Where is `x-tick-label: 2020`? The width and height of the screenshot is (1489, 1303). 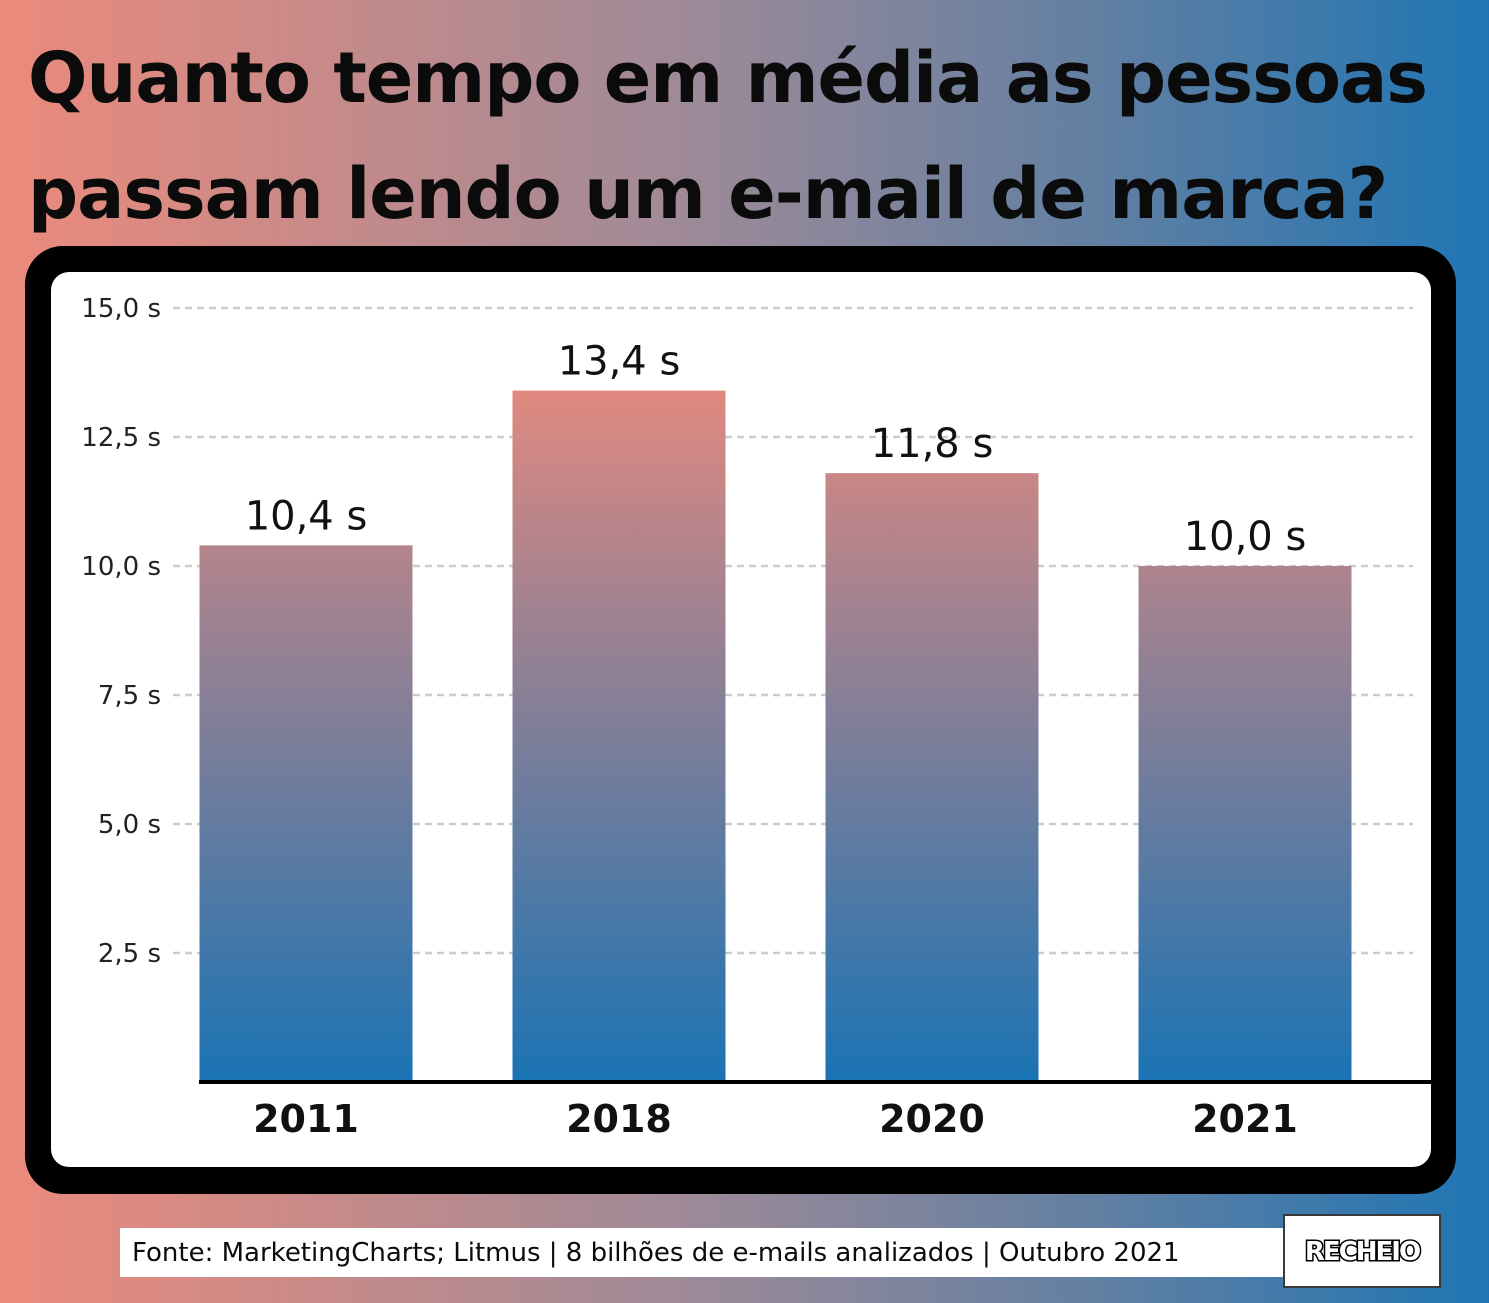 x-tick-label: 2020 is located at coordinates (932, 1119).